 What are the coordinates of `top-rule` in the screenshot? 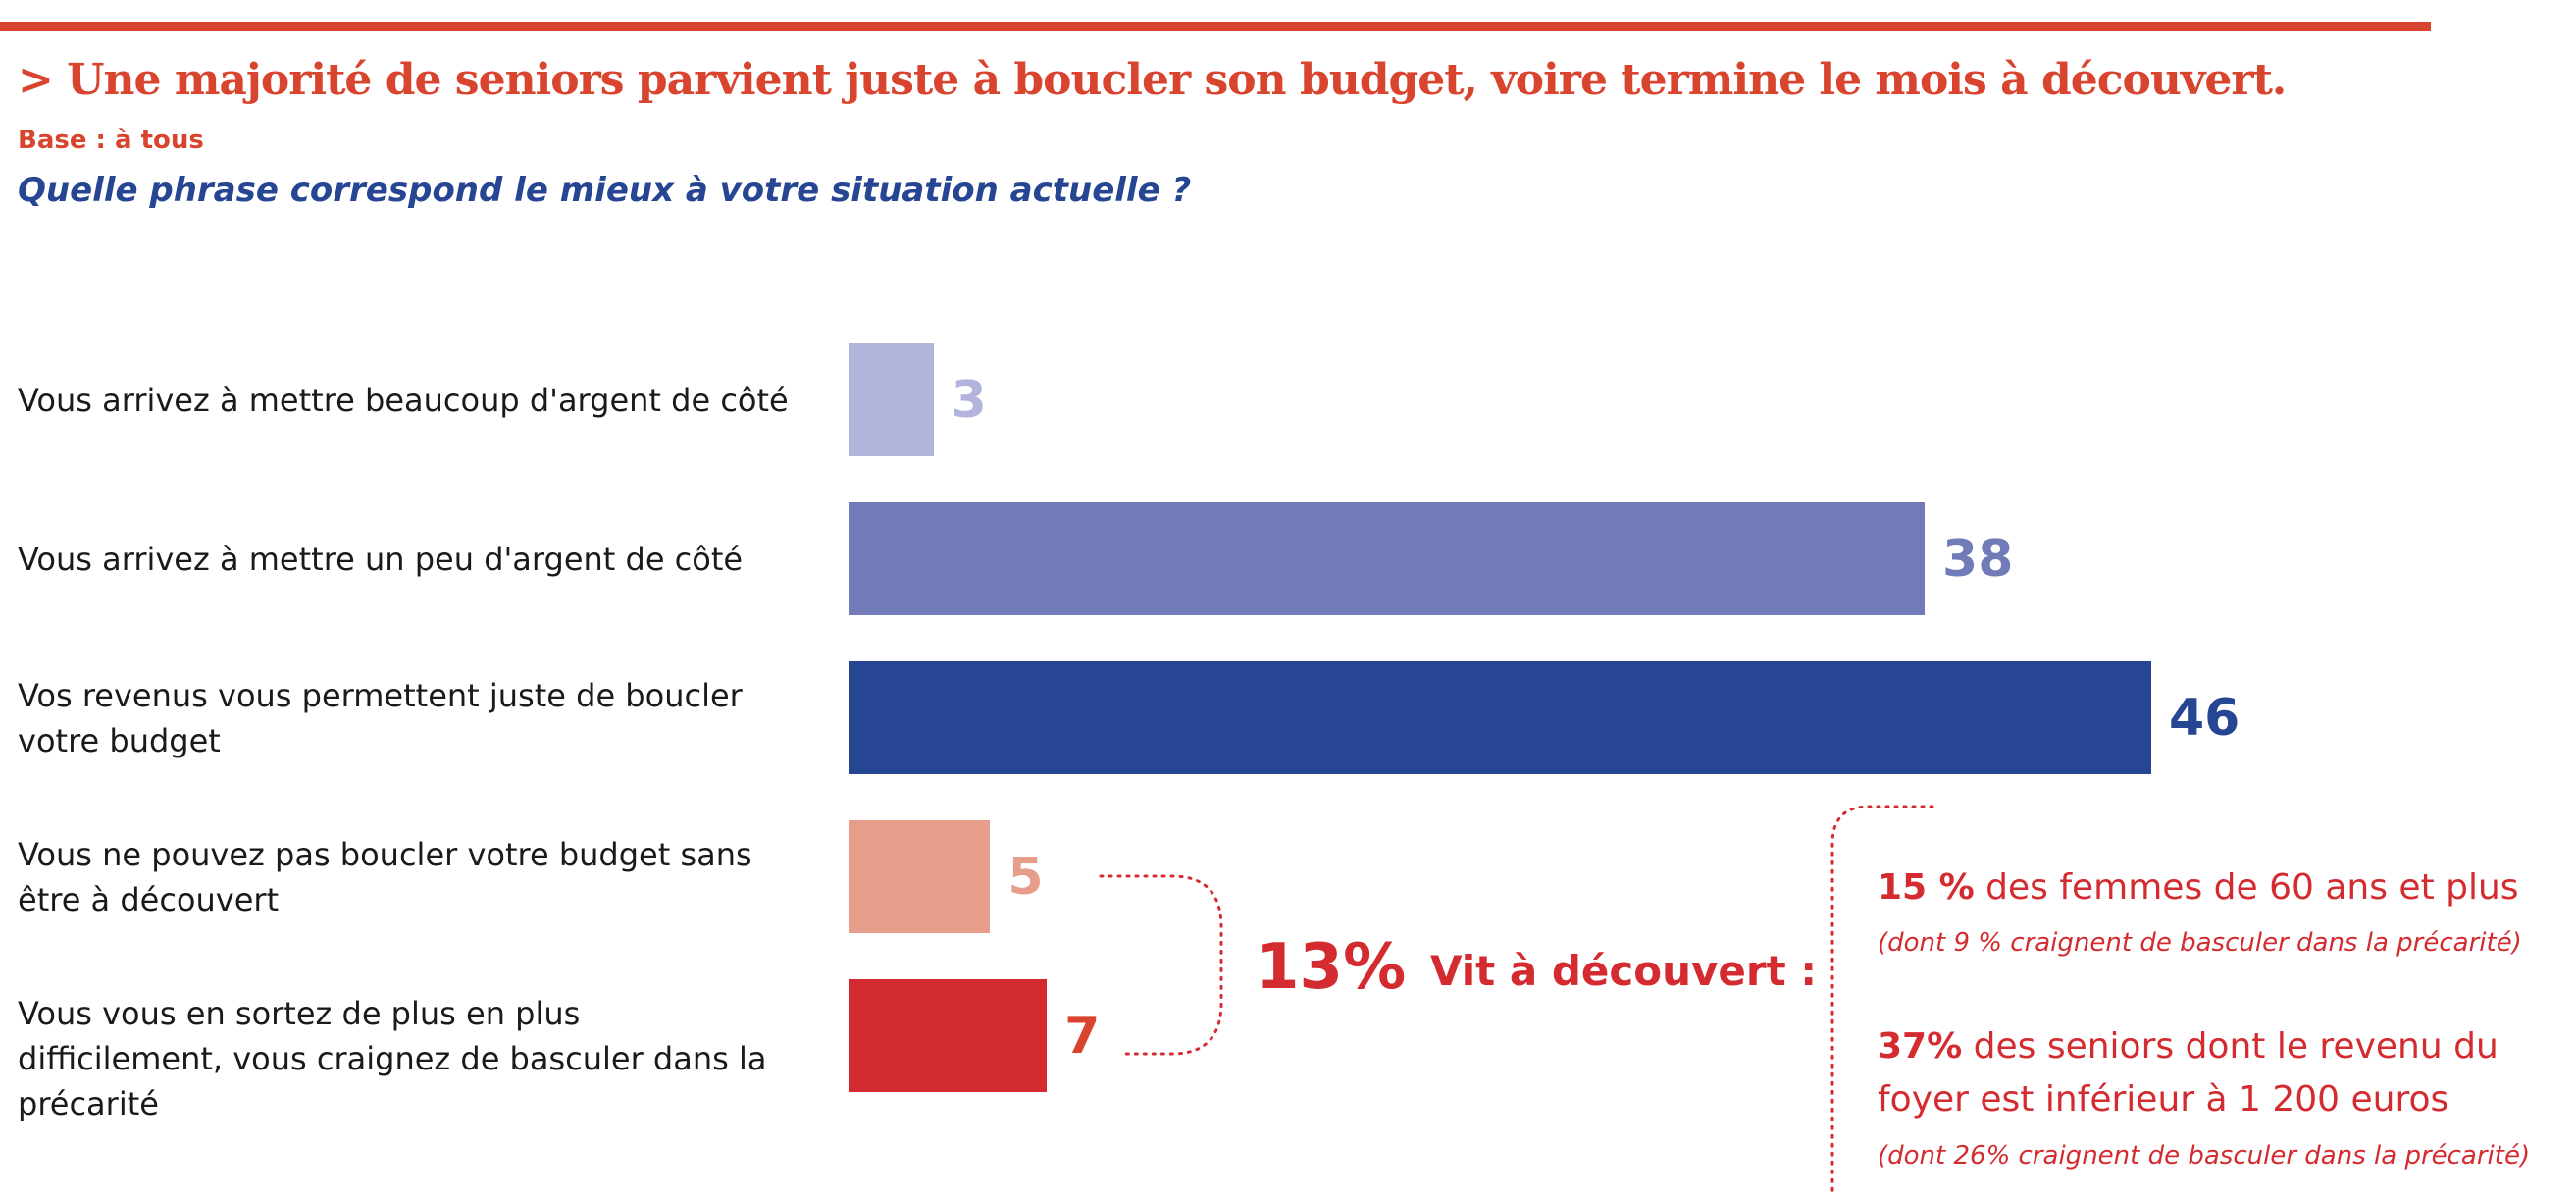 It's located at (1215, 27).